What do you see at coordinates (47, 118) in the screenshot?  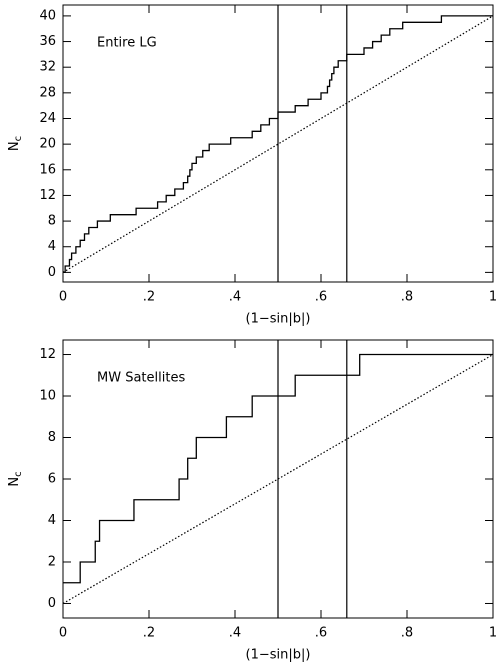 I see `y-tick-label: 24` at bounding box center [47, 118].